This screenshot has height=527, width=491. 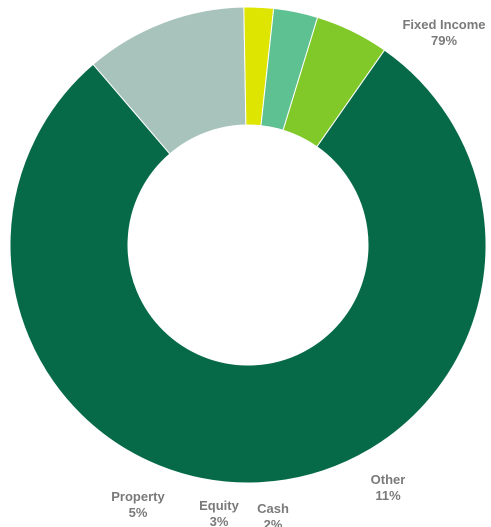 I want to click on slice-label-name: Other, so click(x=388, y=479).